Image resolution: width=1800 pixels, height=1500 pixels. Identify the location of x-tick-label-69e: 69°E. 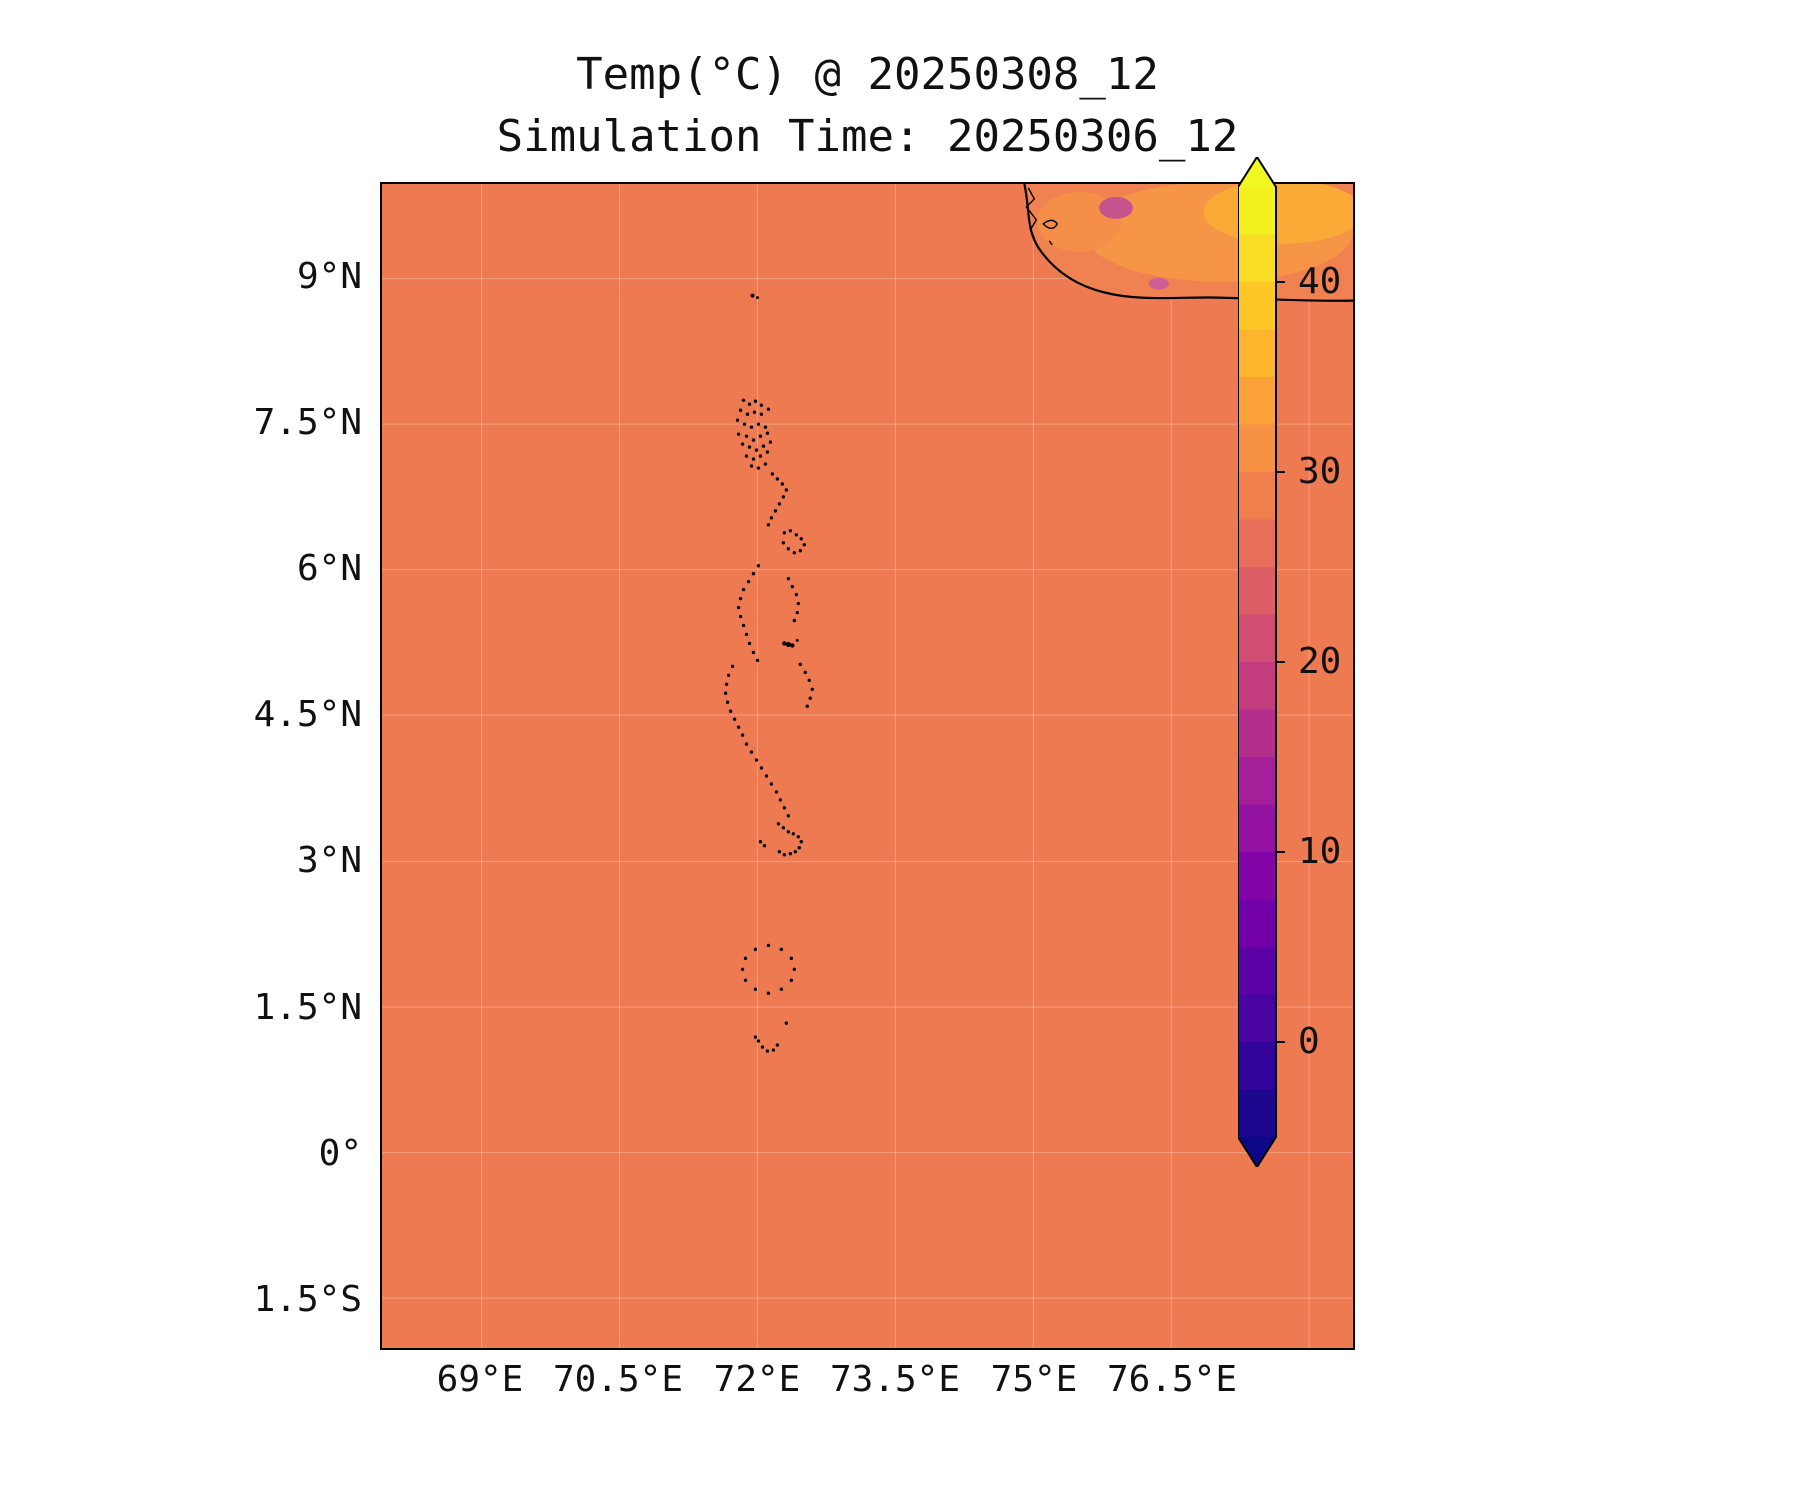
(480, 1379).